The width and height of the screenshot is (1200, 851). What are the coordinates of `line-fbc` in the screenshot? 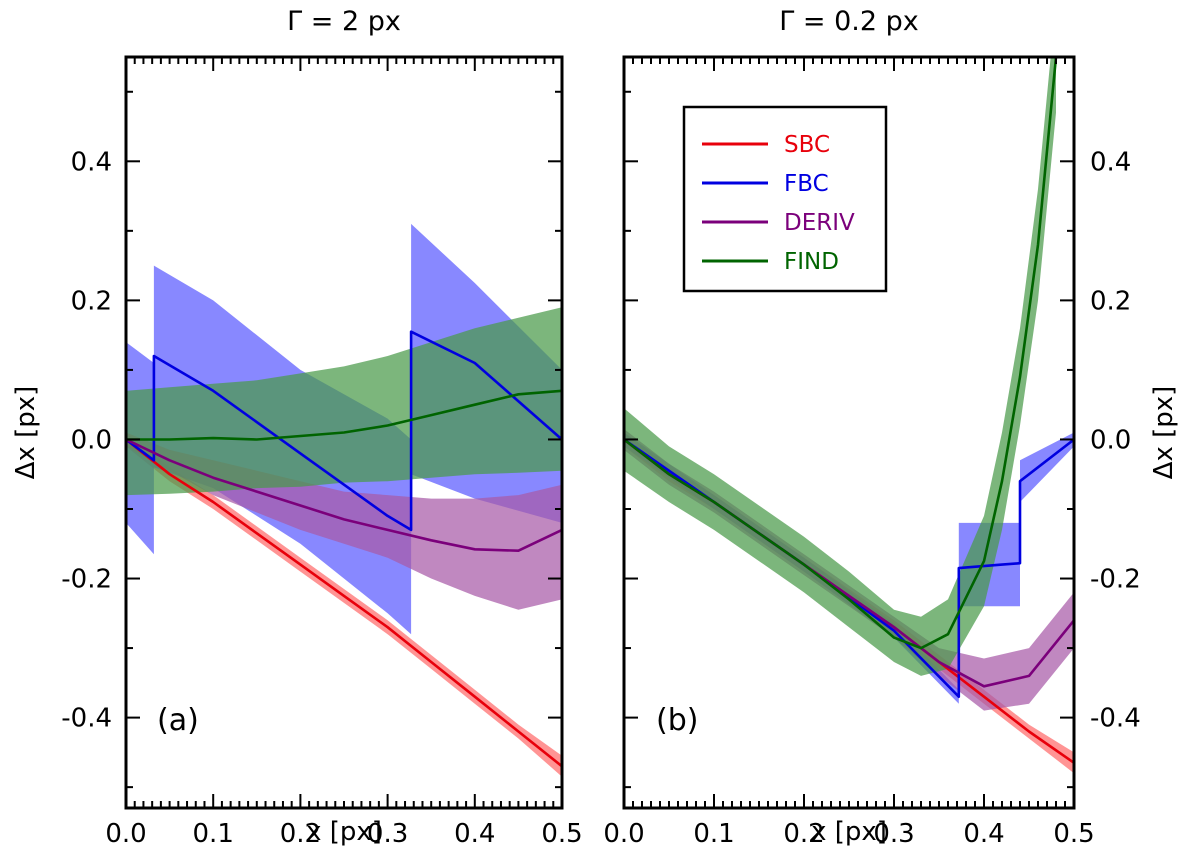 It's located at (344, 431).